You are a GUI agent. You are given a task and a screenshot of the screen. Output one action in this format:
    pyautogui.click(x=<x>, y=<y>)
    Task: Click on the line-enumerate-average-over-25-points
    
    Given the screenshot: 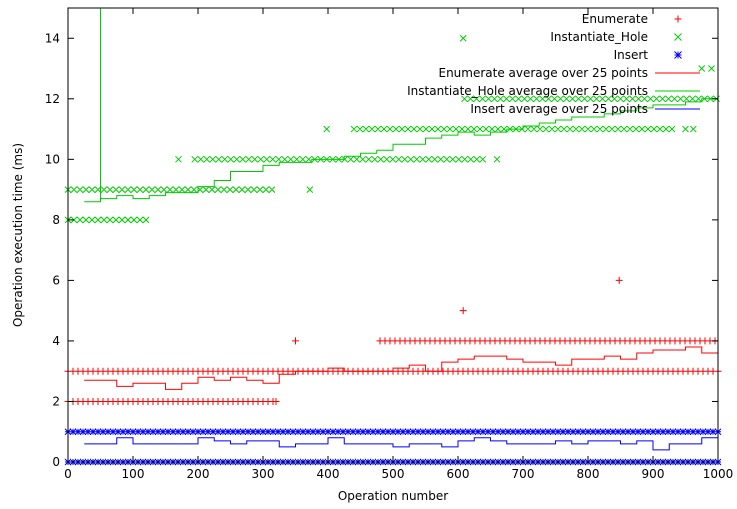 What is the action you would take?
    pyautogui.click(x=401, y=368)
    